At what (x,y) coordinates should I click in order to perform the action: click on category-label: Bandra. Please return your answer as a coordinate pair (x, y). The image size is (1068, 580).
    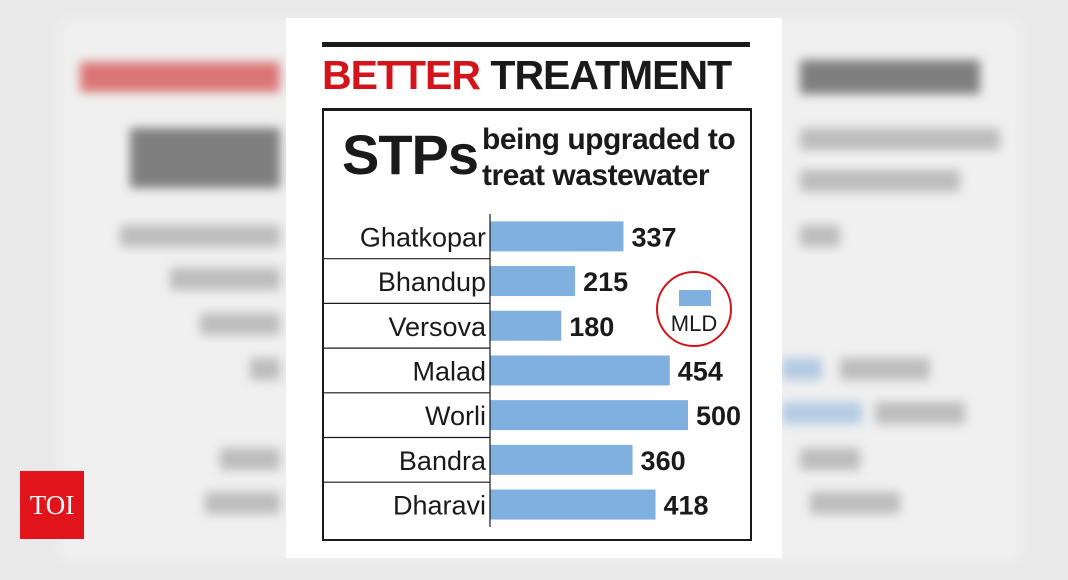
    Looking at the image, I should click on (443, 461).